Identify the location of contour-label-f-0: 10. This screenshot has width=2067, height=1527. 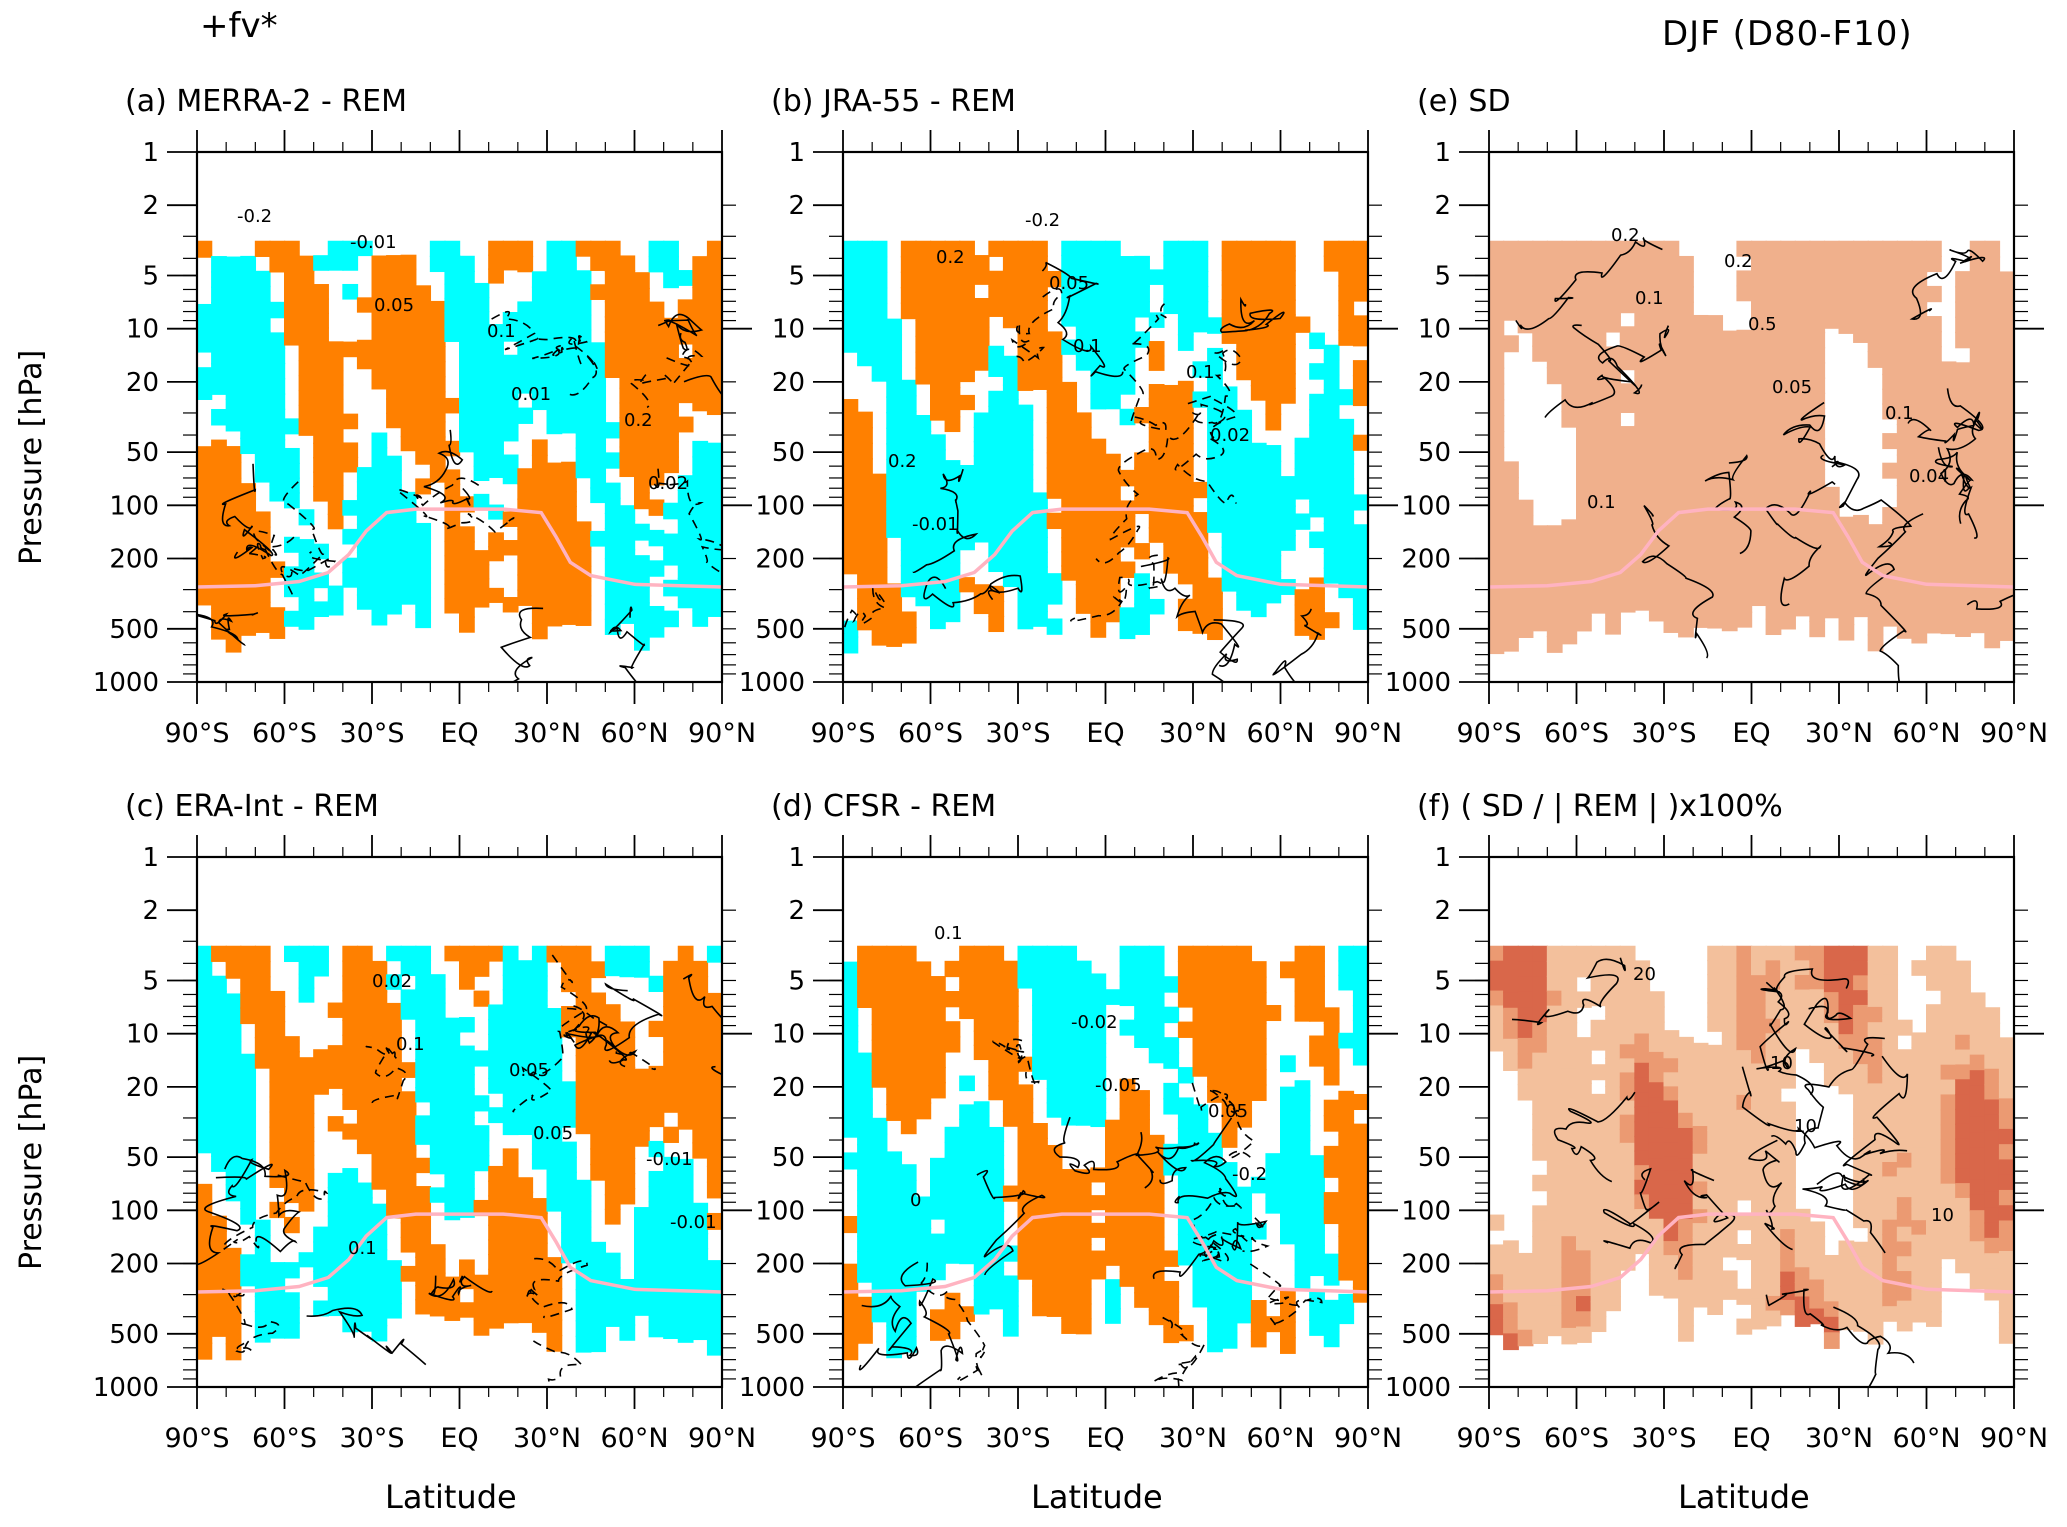
(1805, 1126).